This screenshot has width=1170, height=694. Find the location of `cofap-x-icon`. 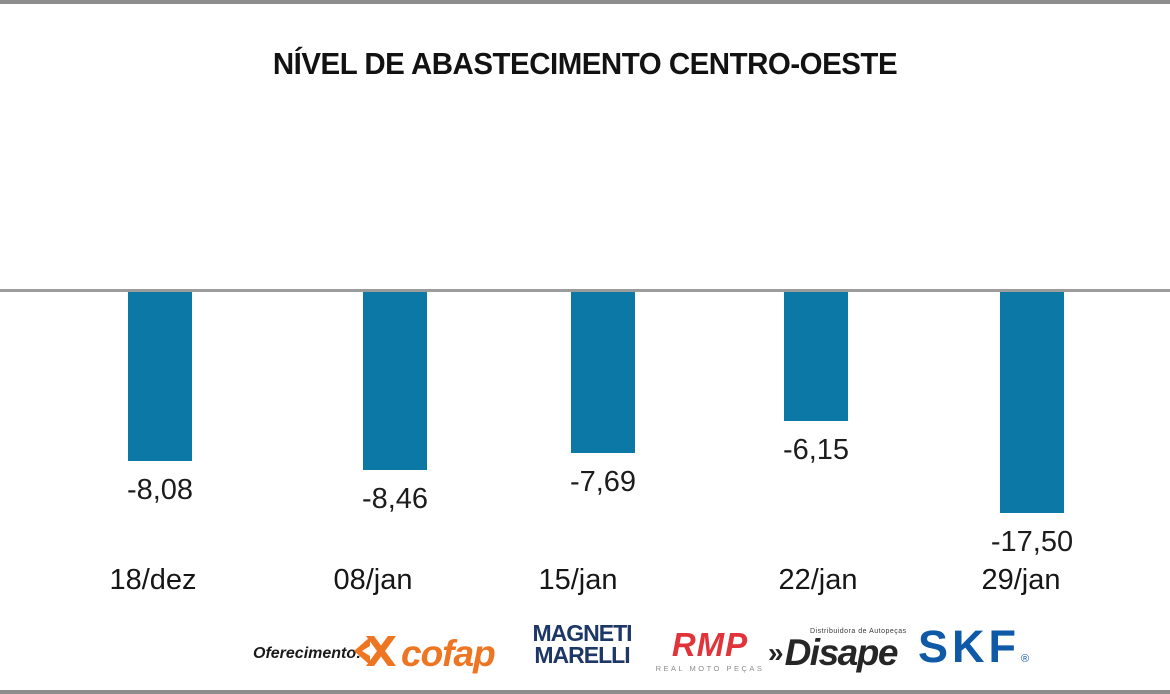

cofap-x-icon is located at coordinates (375, 653).